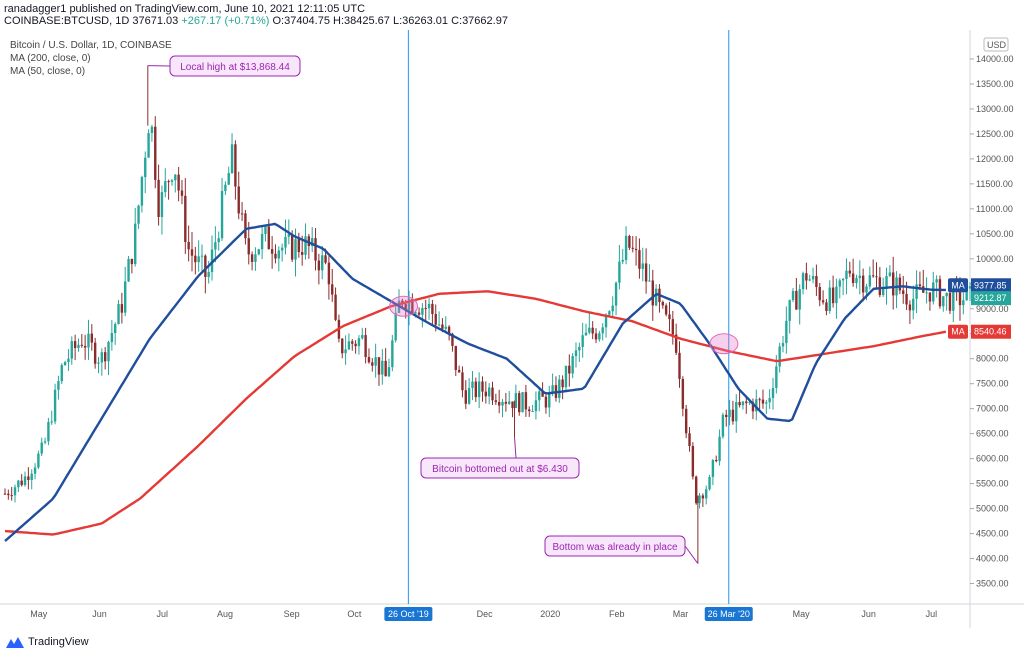  I want to click on x-tick-label: May, so click(802, 614).